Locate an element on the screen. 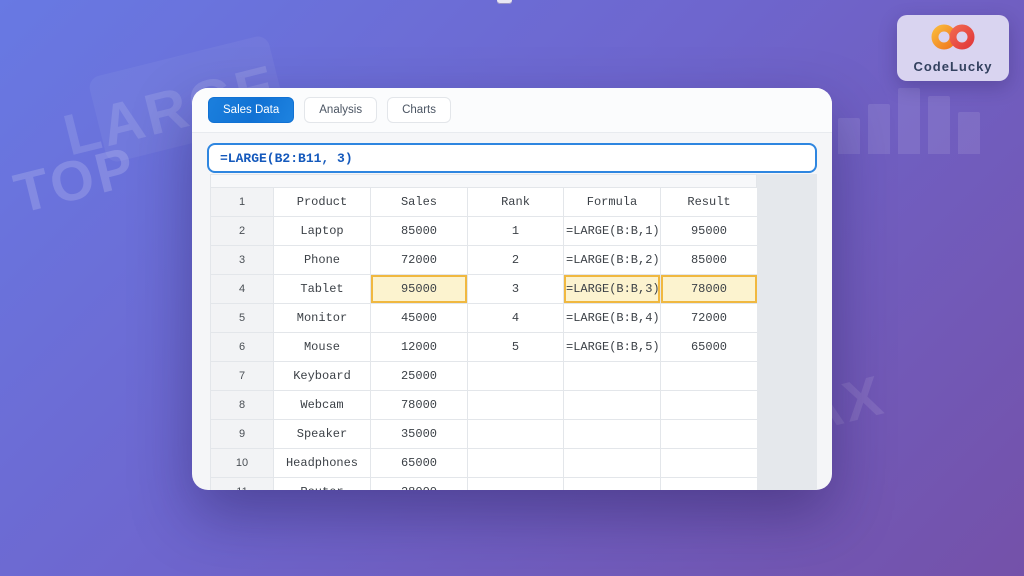 This screenshot has height=576, width=1024. cell: Speaker is located at coordinates (322, 434).